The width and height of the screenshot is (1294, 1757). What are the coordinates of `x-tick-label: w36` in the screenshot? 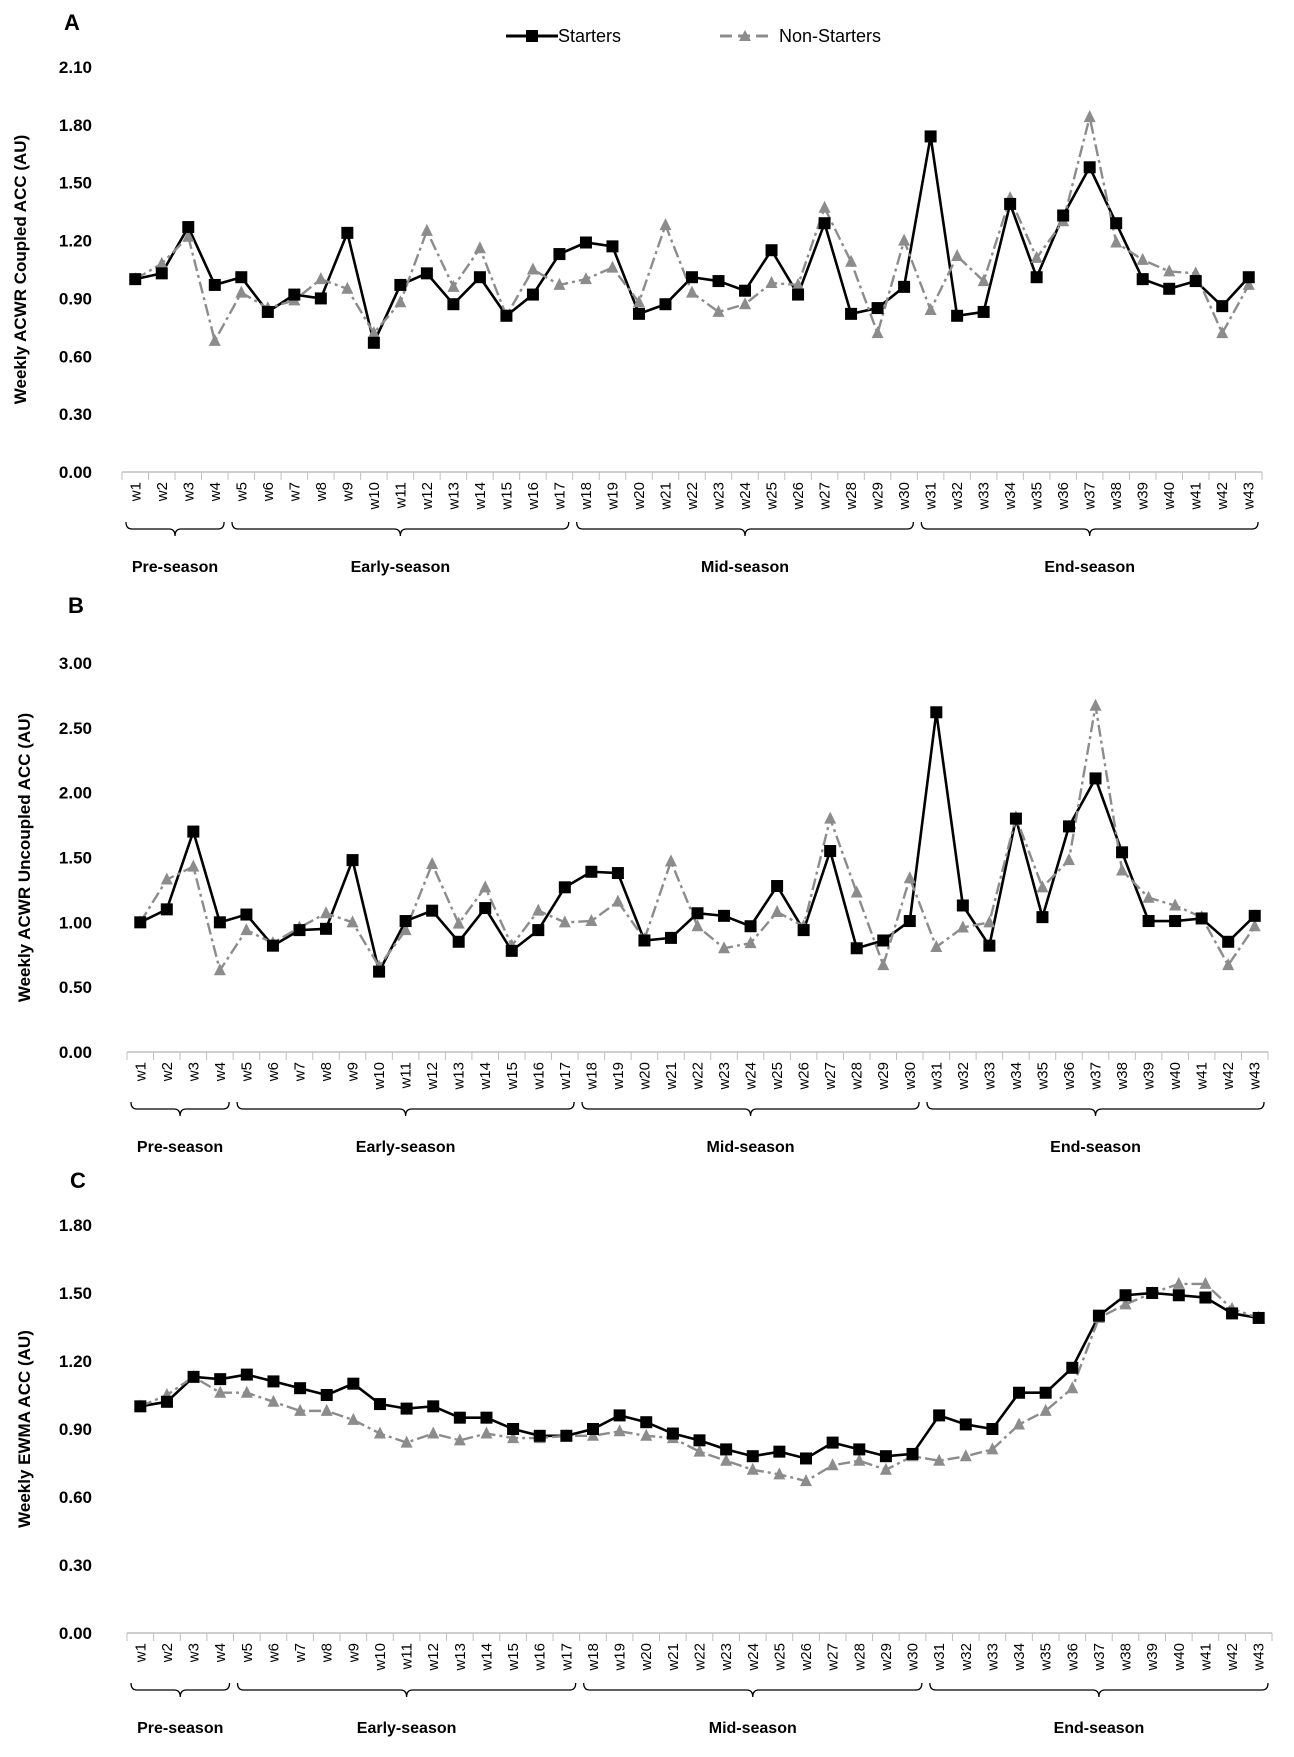 It's located at (1072, 1657).